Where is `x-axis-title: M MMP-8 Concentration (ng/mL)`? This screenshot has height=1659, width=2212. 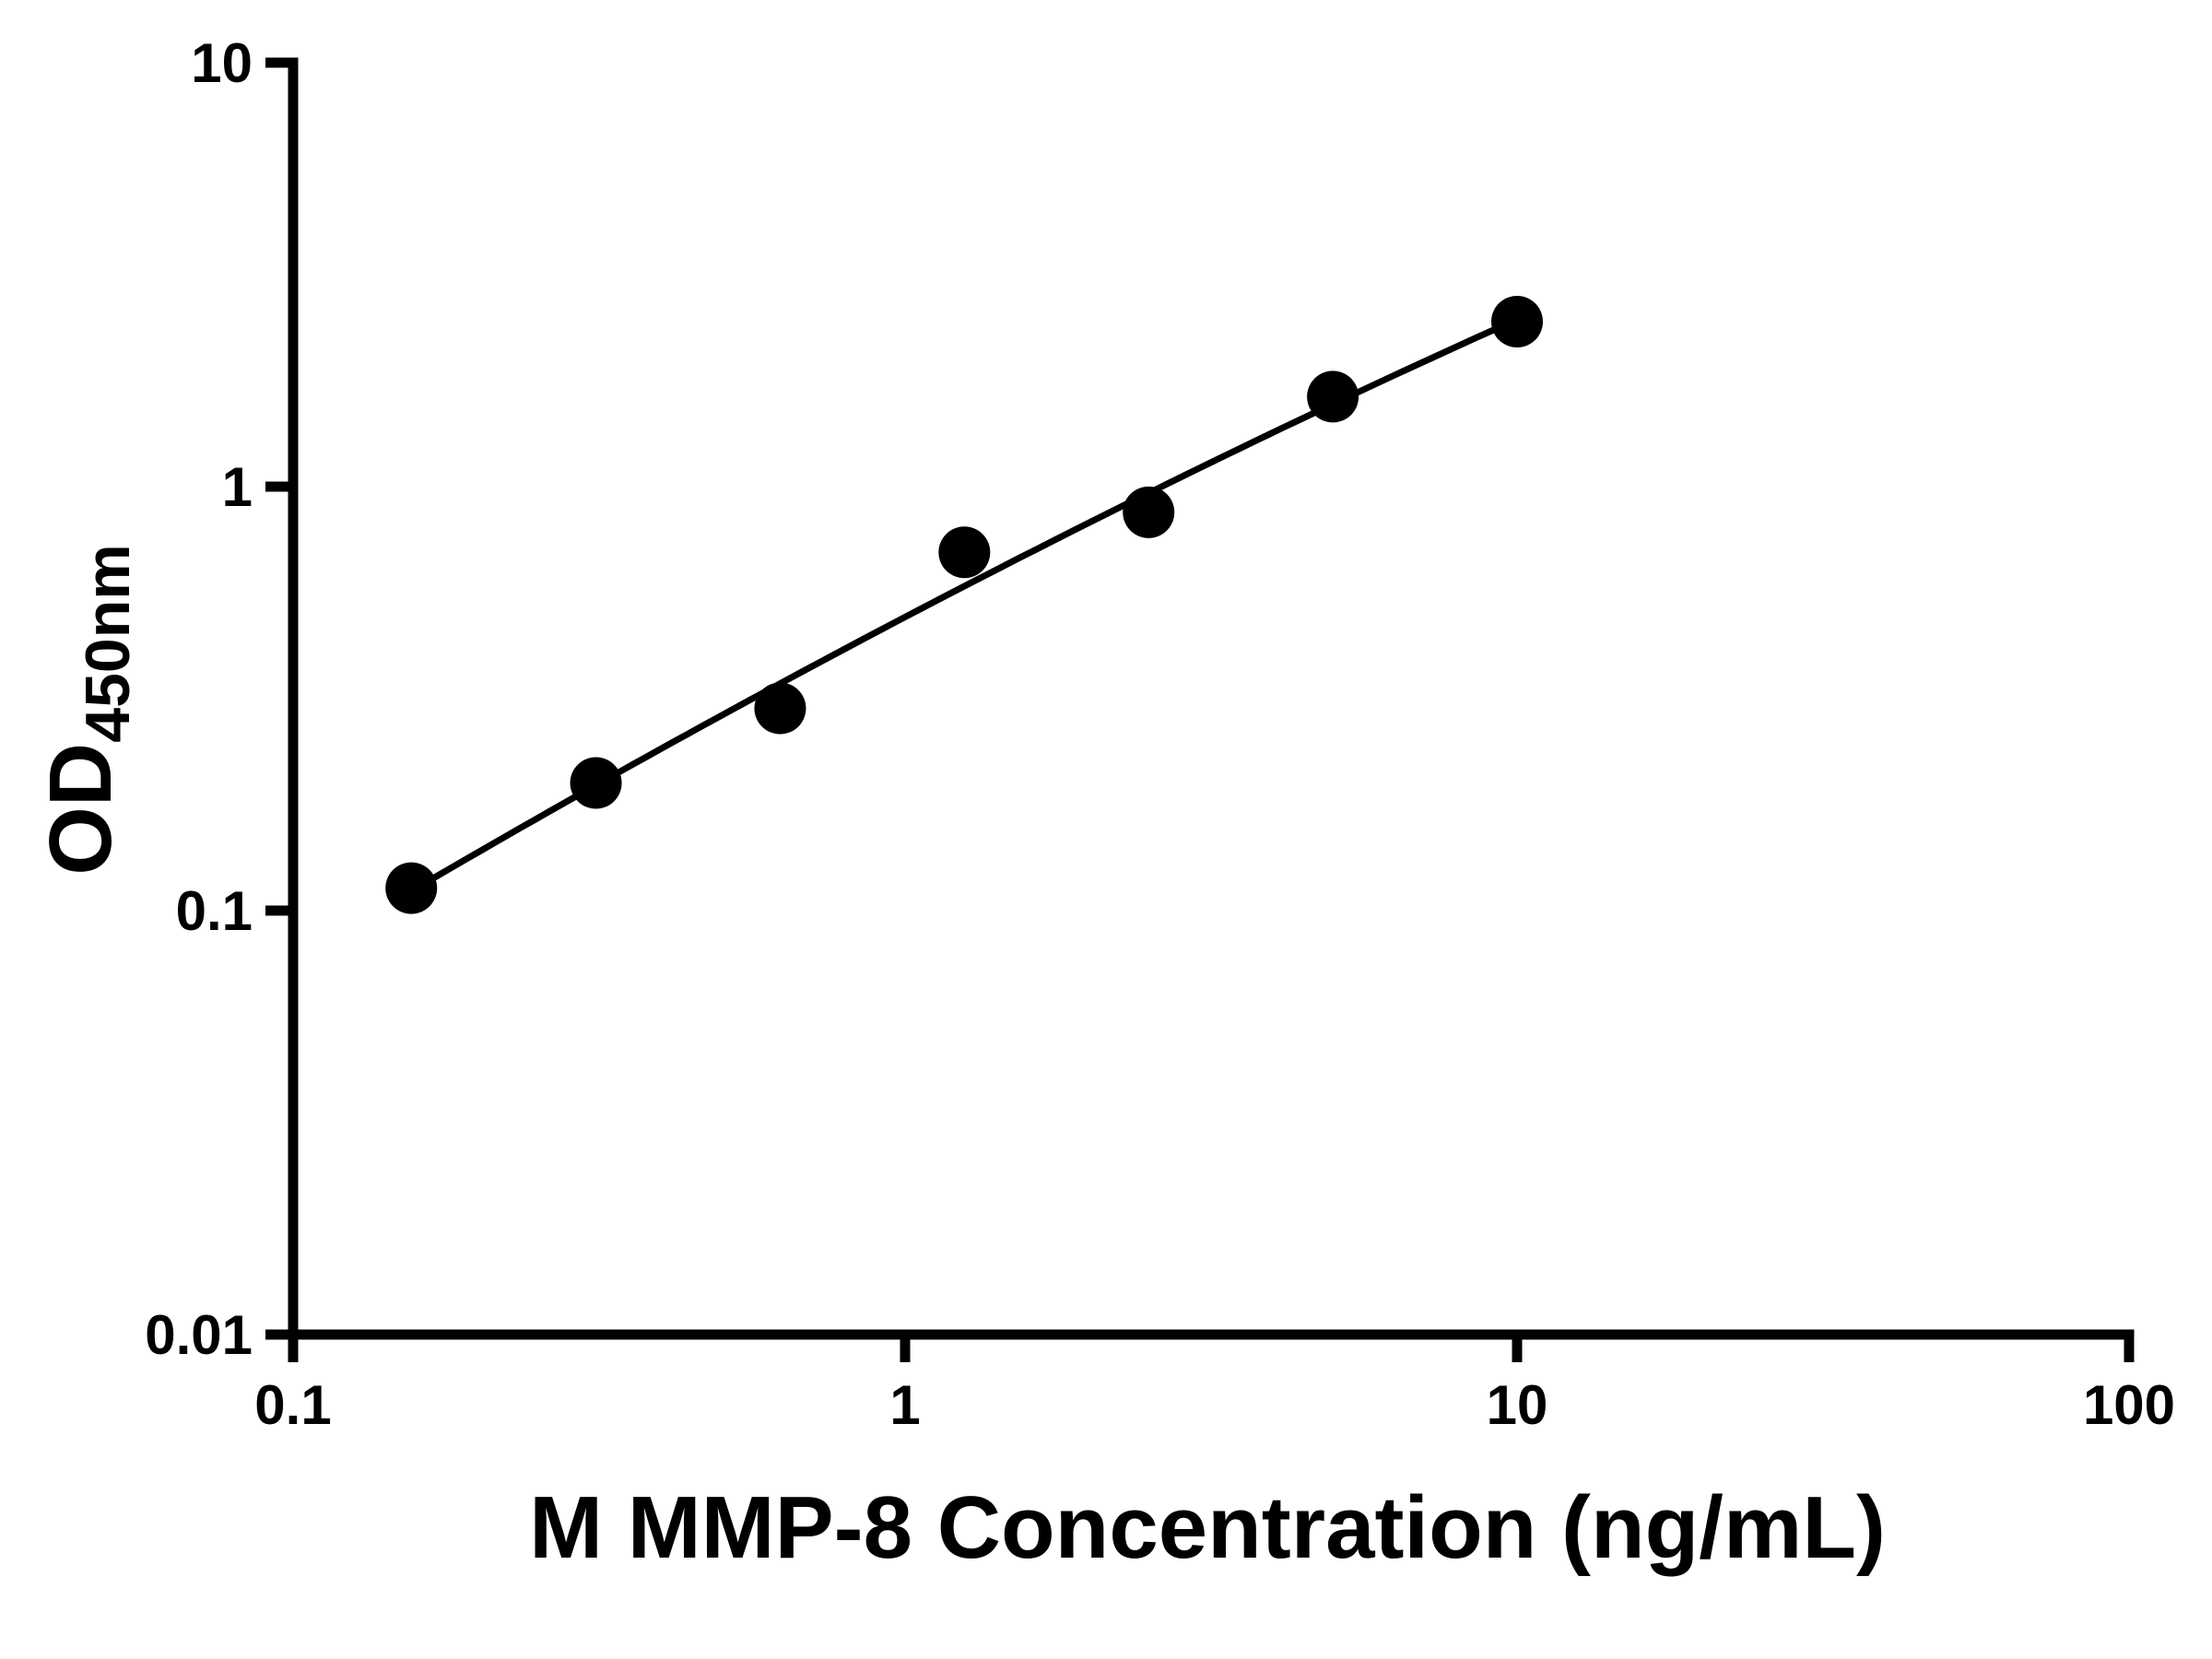
x-axis-title: M MMP-8 Concentration (ng/mL) is located at coordinates (1207, 1527).